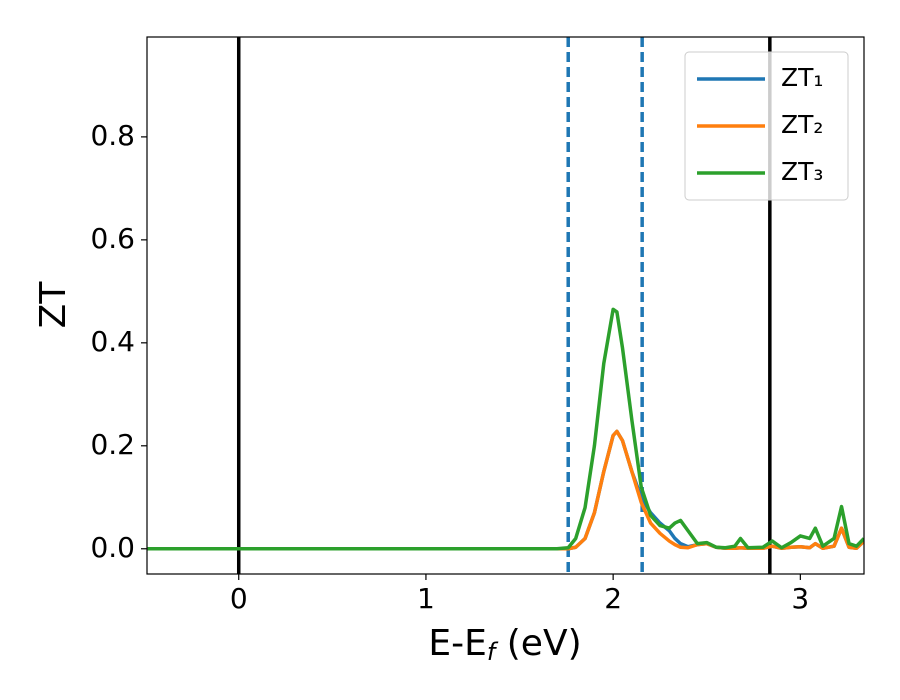 Image resolution: width=900 pixels, height=700 pixels. What do you see at coordinates (112, 547) in the screenshot?
I see `y-tick-label: 0.0` at bounding box center [112, 547].